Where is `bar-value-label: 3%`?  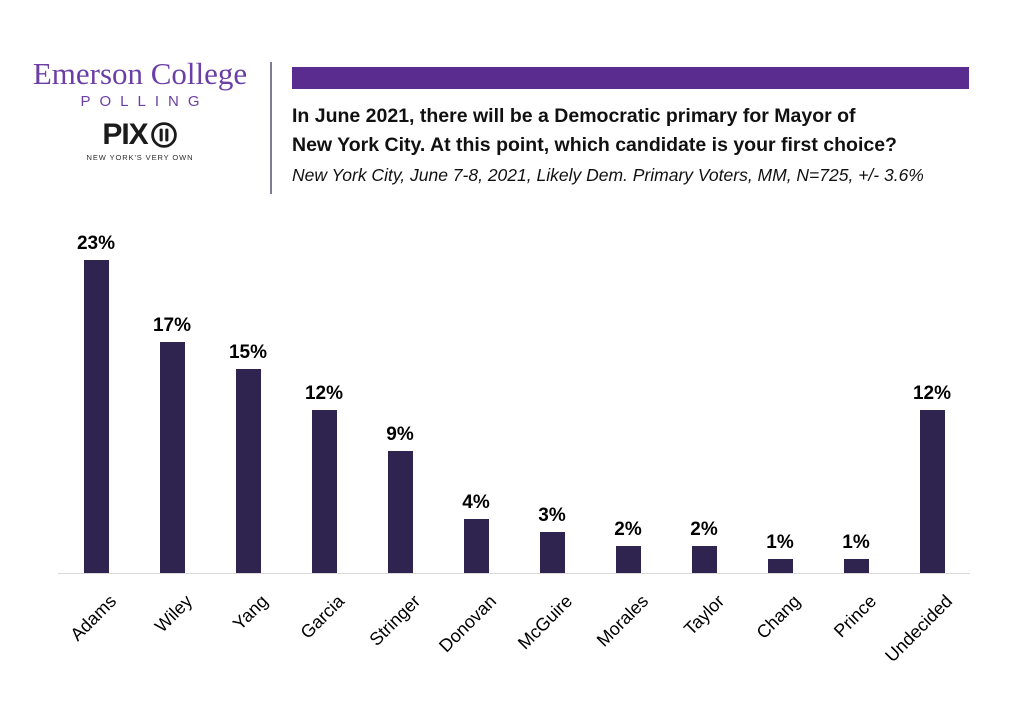
bar-value-label: 3% is located at coordinates (552, 515).